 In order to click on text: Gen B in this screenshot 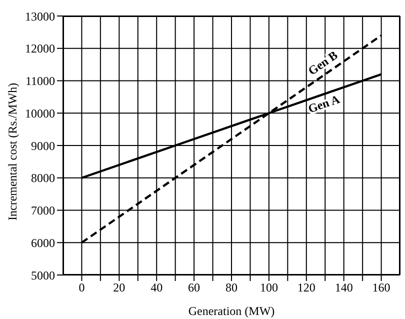, I will do `click(323, 63)`.